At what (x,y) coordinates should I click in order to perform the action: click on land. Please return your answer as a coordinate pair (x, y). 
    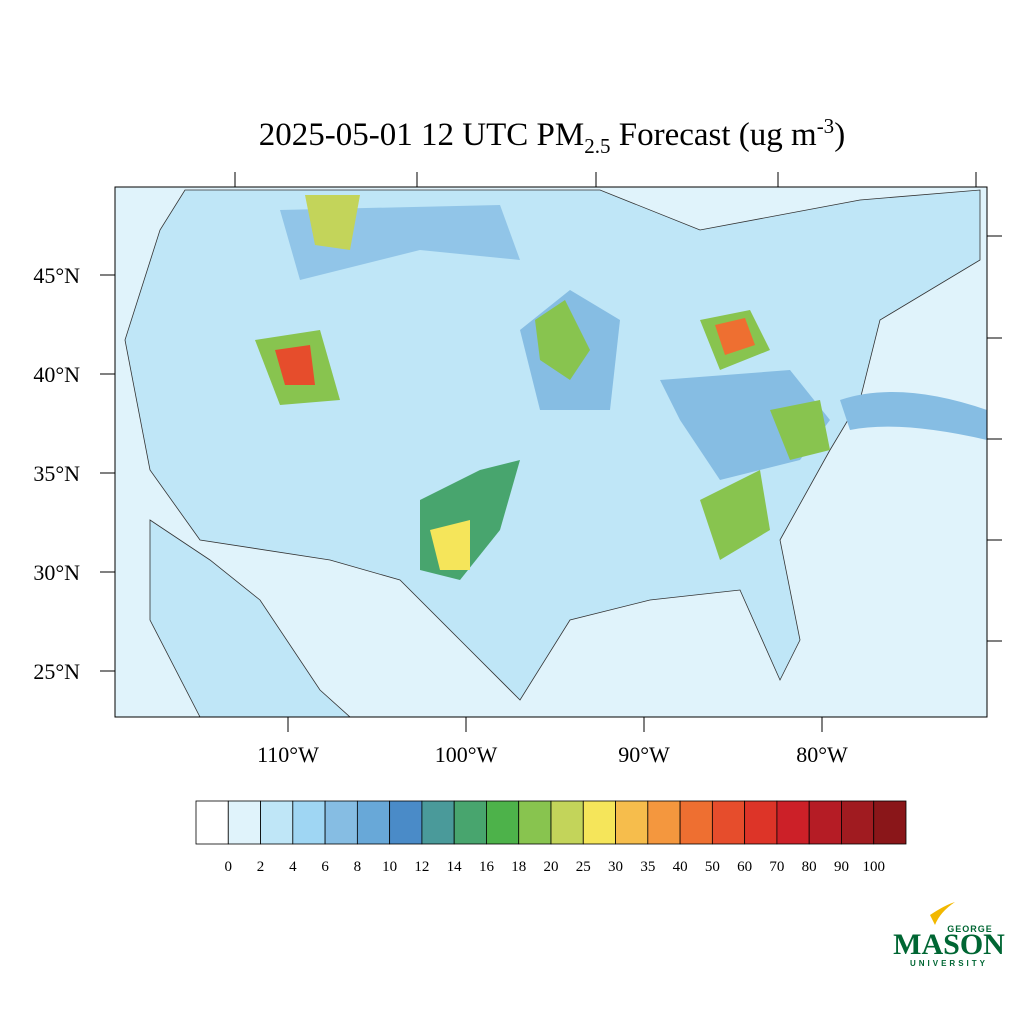
    Looking at the image, I should click on (250, 618).